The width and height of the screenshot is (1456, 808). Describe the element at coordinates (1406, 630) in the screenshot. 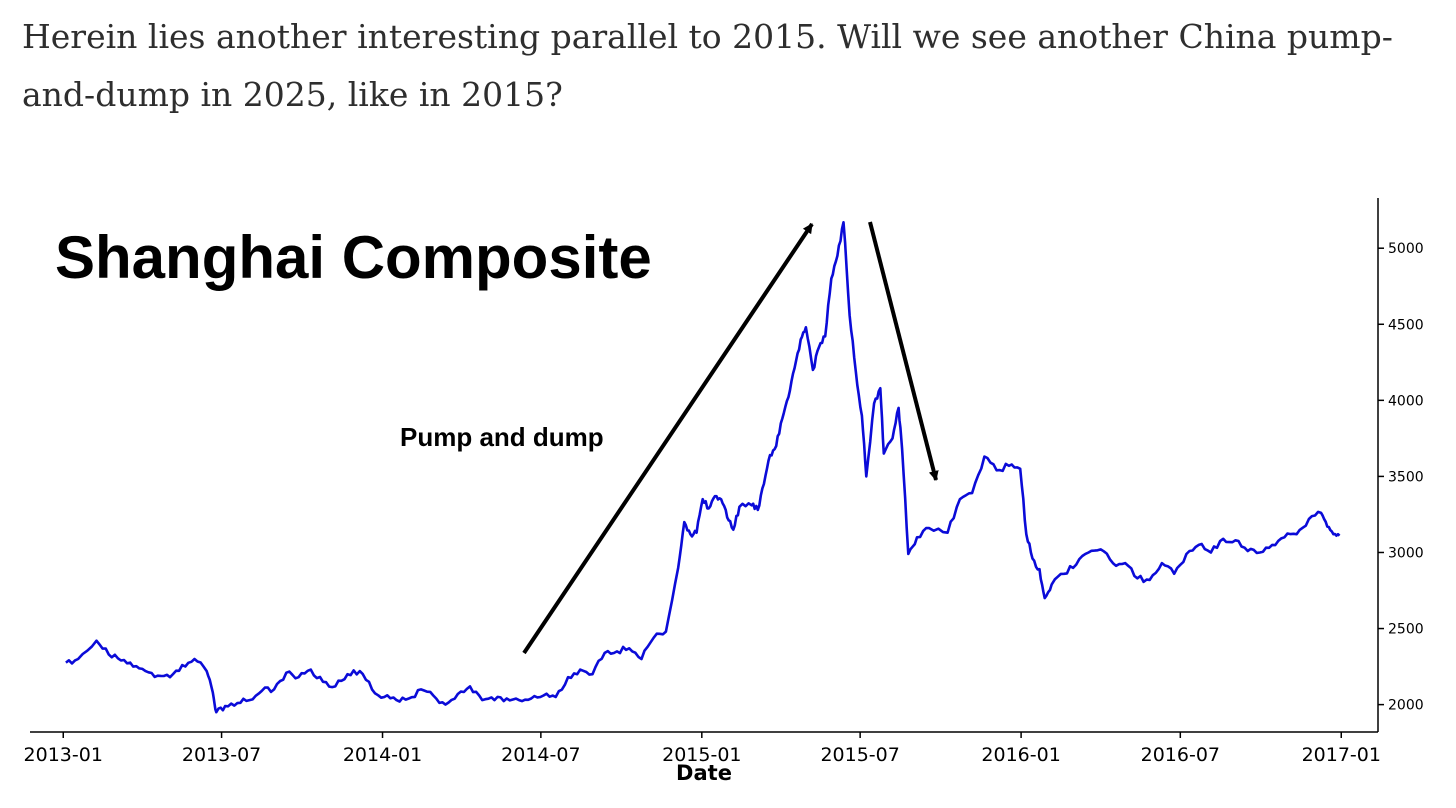

I see `y-tick-label: 2500` at that location.